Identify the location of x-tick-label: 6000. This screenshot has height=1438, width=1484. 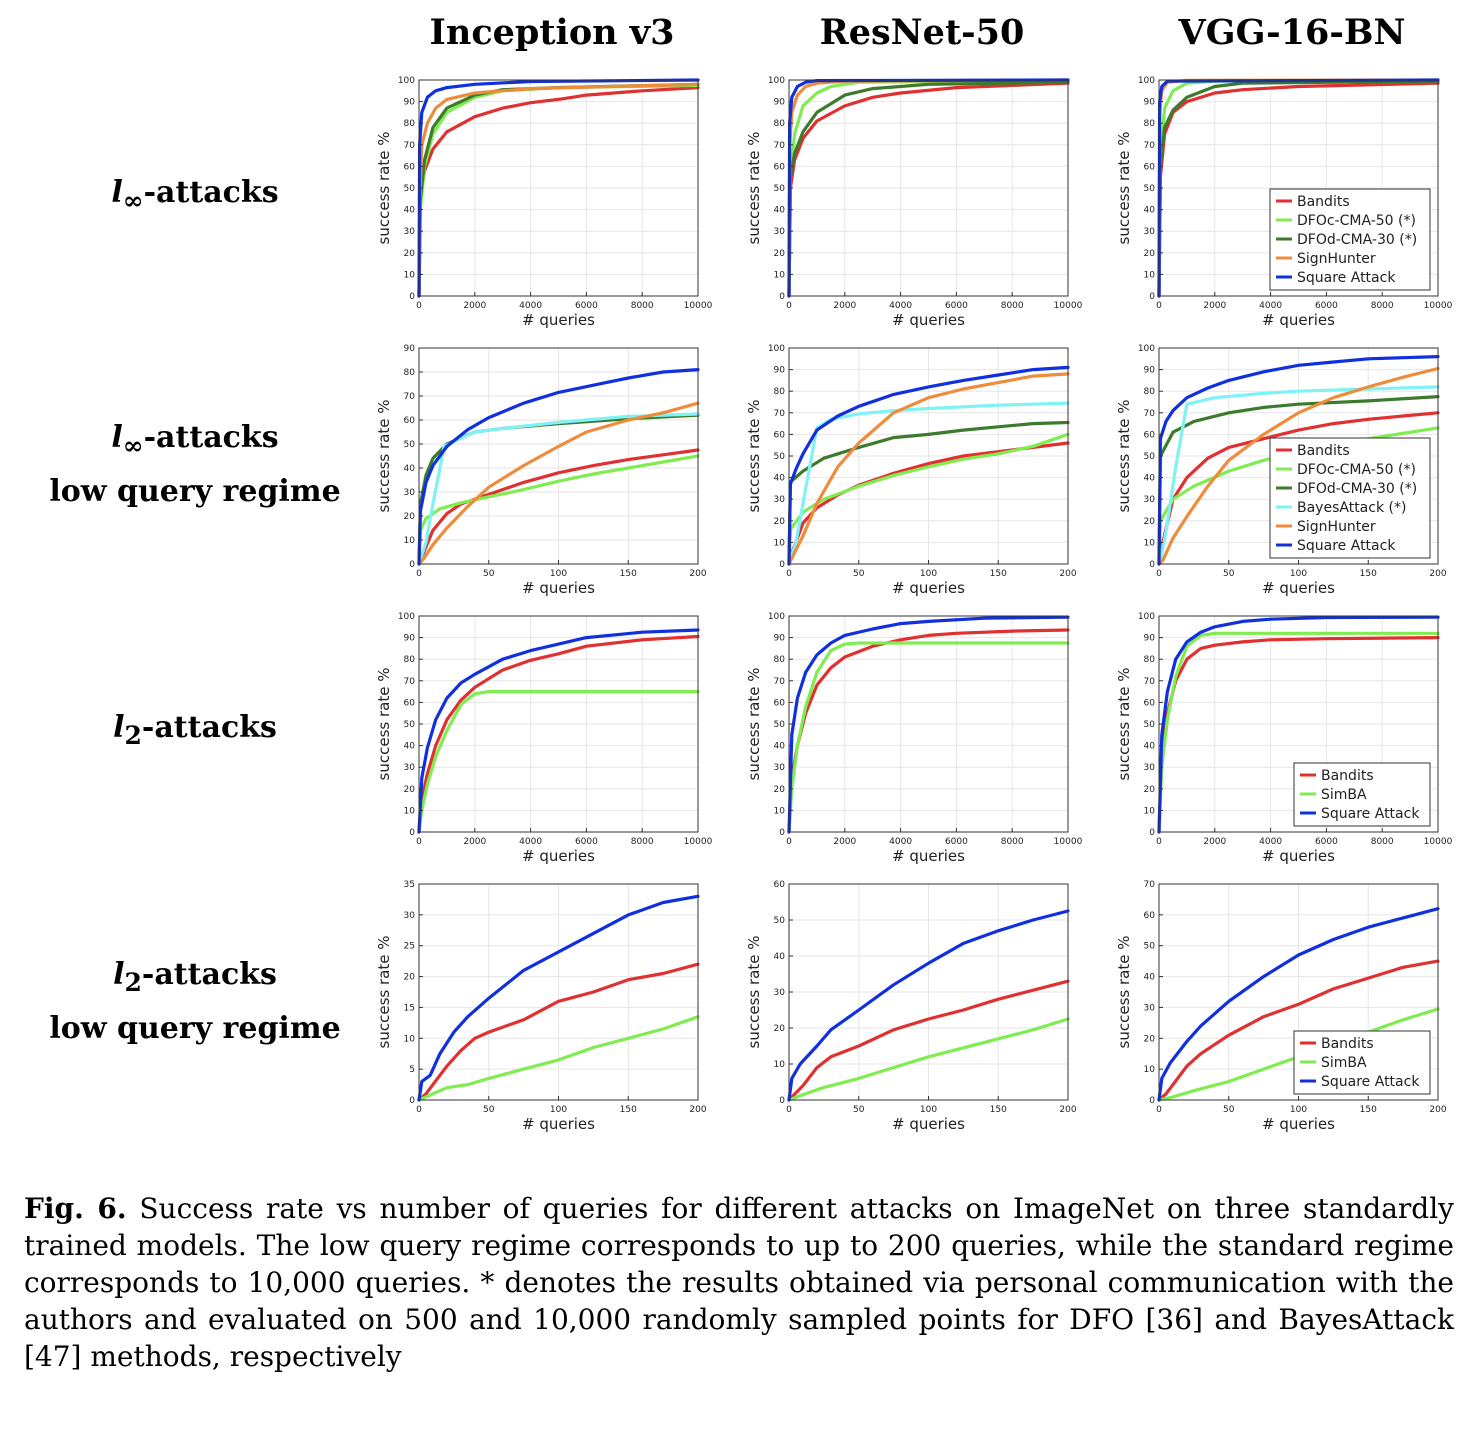
(1326, 306).